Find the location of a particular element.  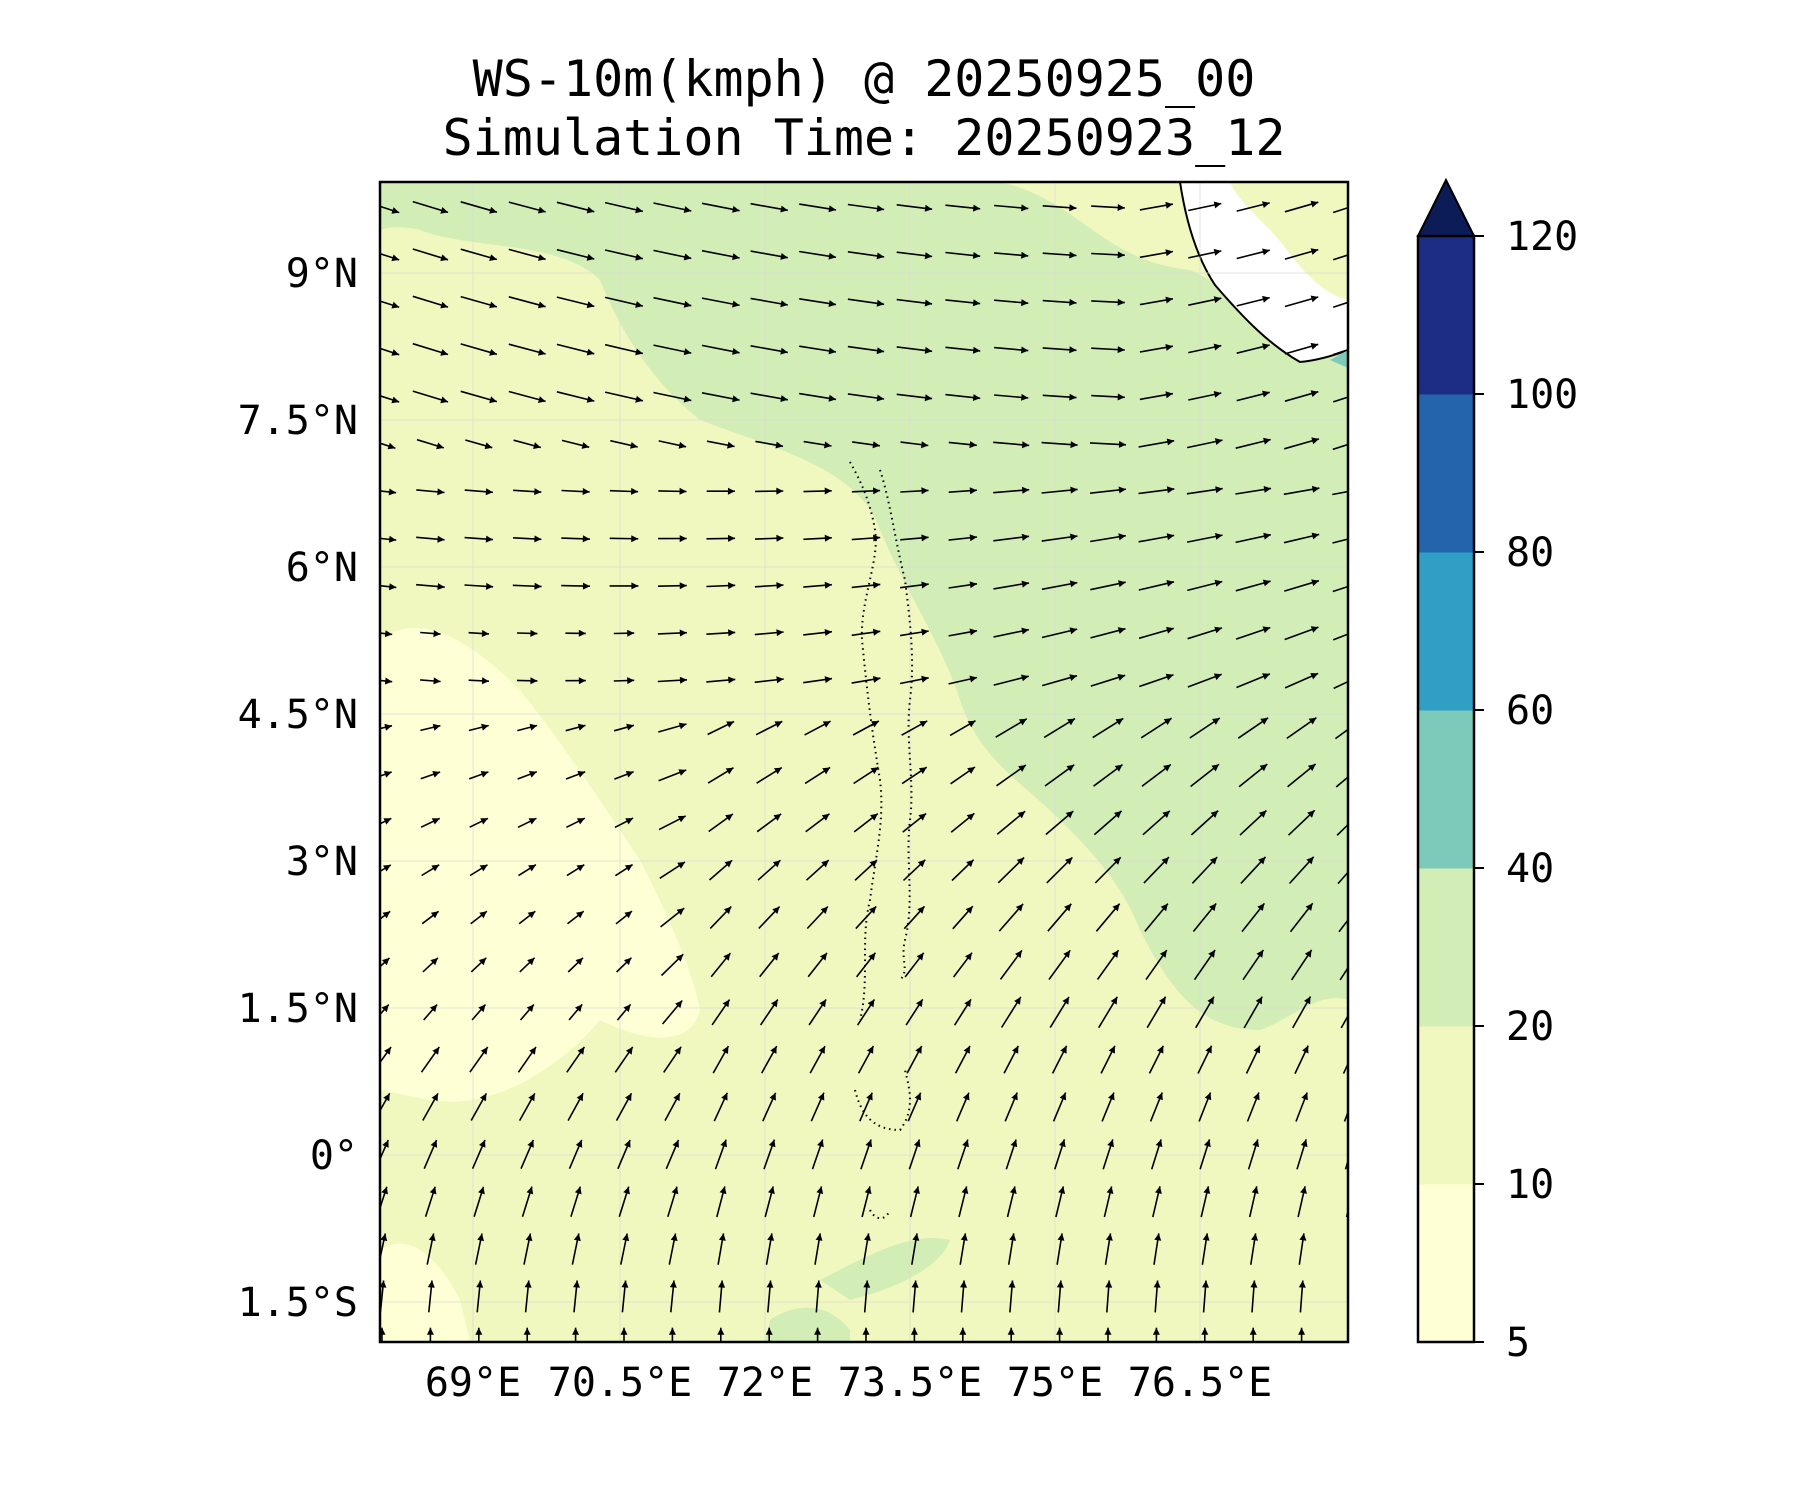

wind-vector-shaft is located at coordinates (1345, 1068).